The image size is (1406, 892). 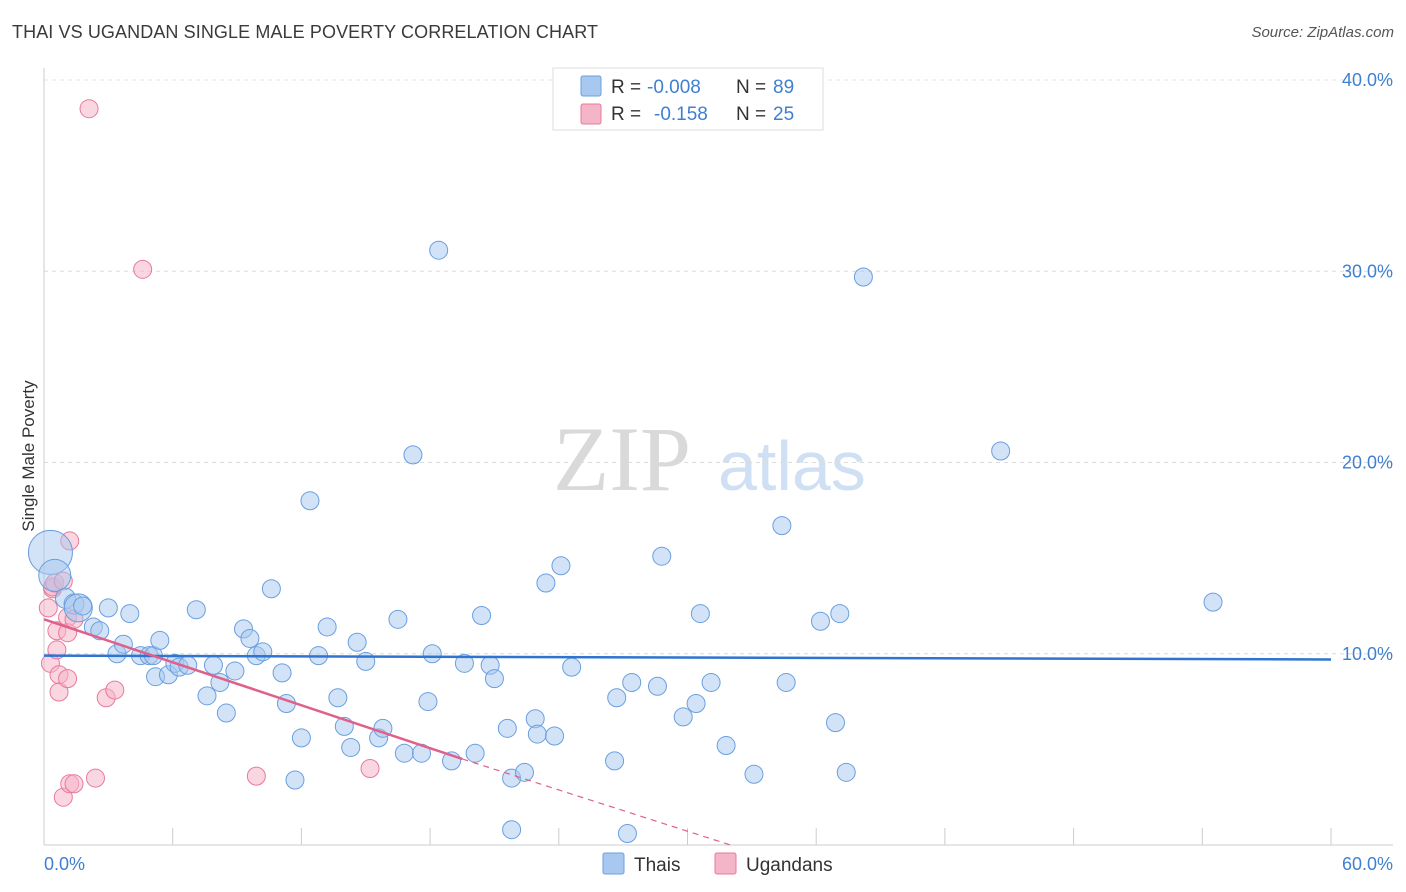 I want to click on thais-trendline, so click(x=687, y=657).